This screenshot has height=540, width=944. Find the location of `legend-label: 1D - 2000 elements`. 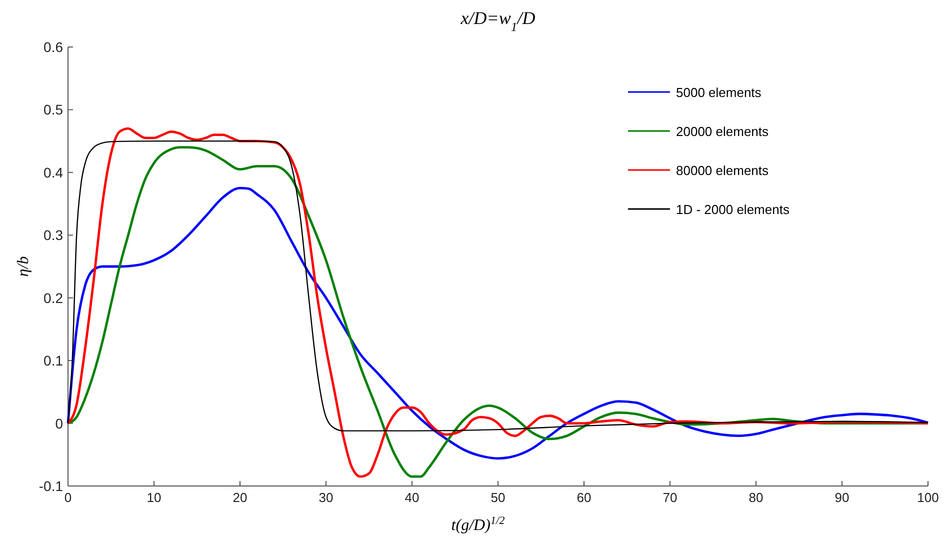

legend-label: 1D - 2000 elements is located at coordinates (733, 209).